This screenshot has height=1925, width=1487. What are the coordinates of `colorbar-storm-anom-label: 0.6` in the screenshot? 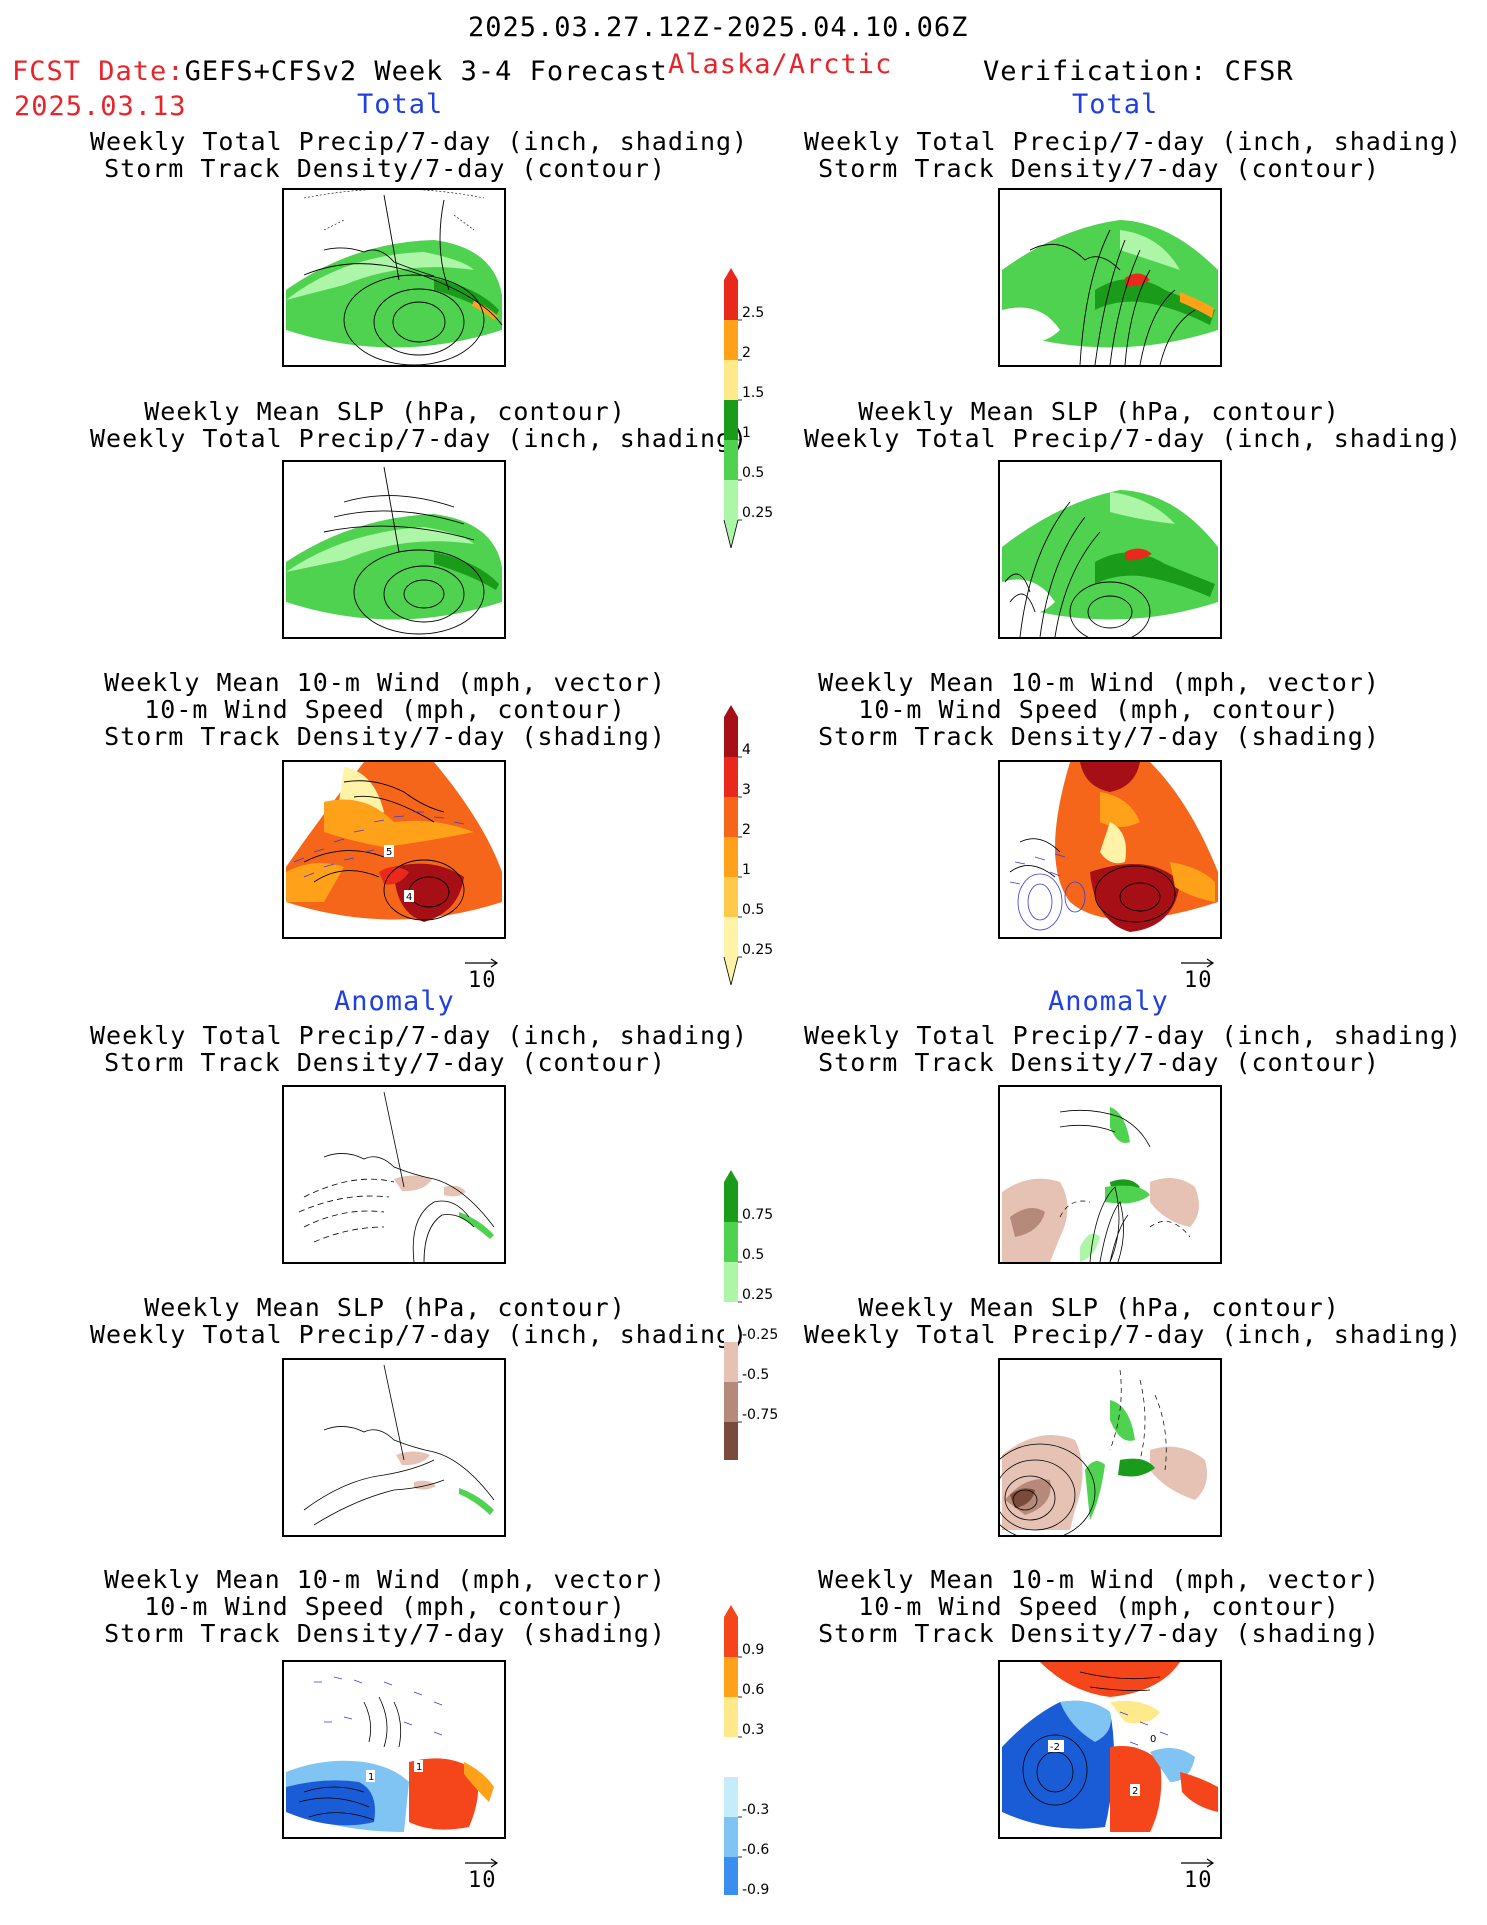 It's located at (753, 1690).